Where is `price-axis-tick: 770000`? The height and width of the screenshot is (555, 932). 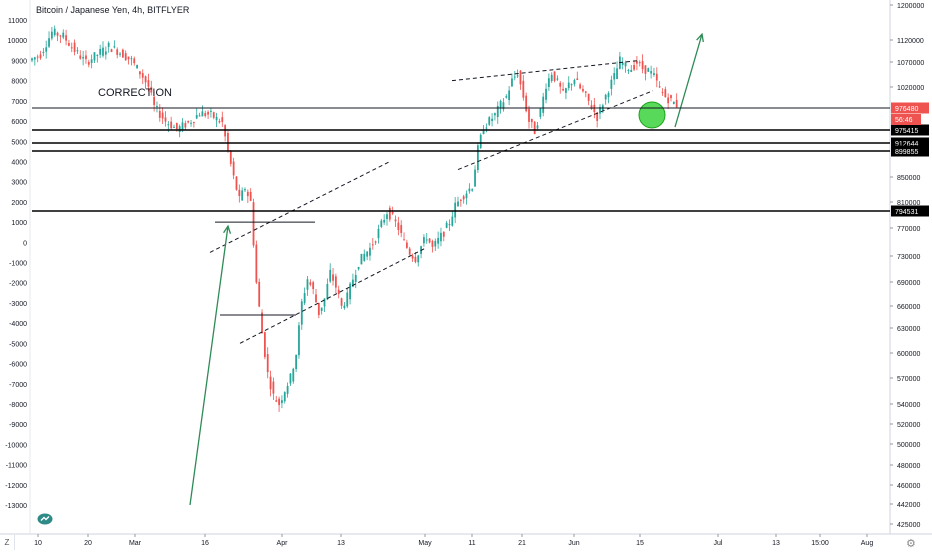 price-axis-tick: 770000 is located at coordinates (908, 229).